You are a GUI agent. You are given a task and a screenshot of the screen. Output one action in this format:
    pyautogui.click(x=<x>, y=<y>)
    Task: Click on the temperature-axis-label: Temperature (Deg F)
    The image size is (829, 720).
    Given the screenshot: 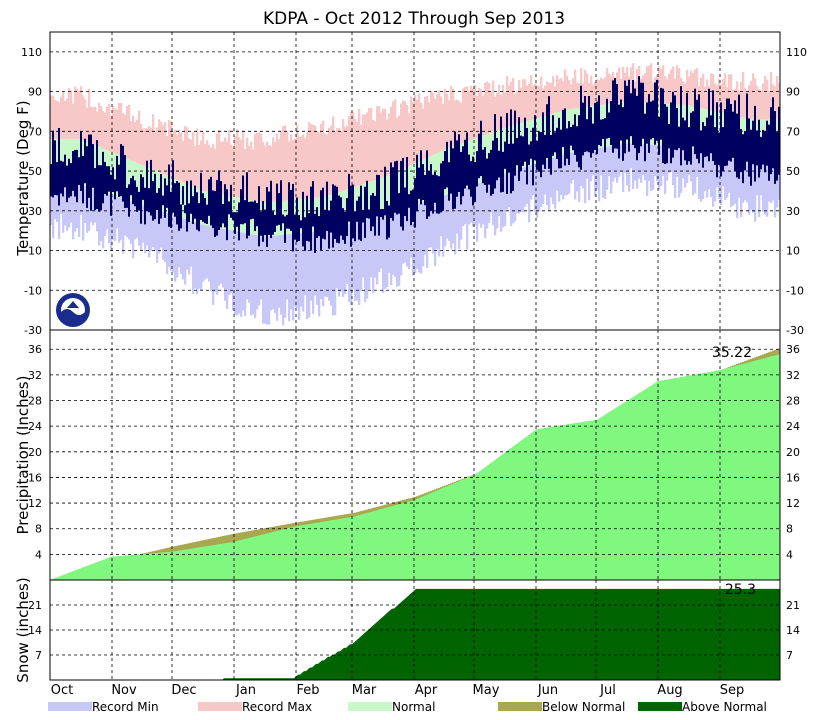 What is the action you would take?
    pyautogui.click(x=23, y=178)
    